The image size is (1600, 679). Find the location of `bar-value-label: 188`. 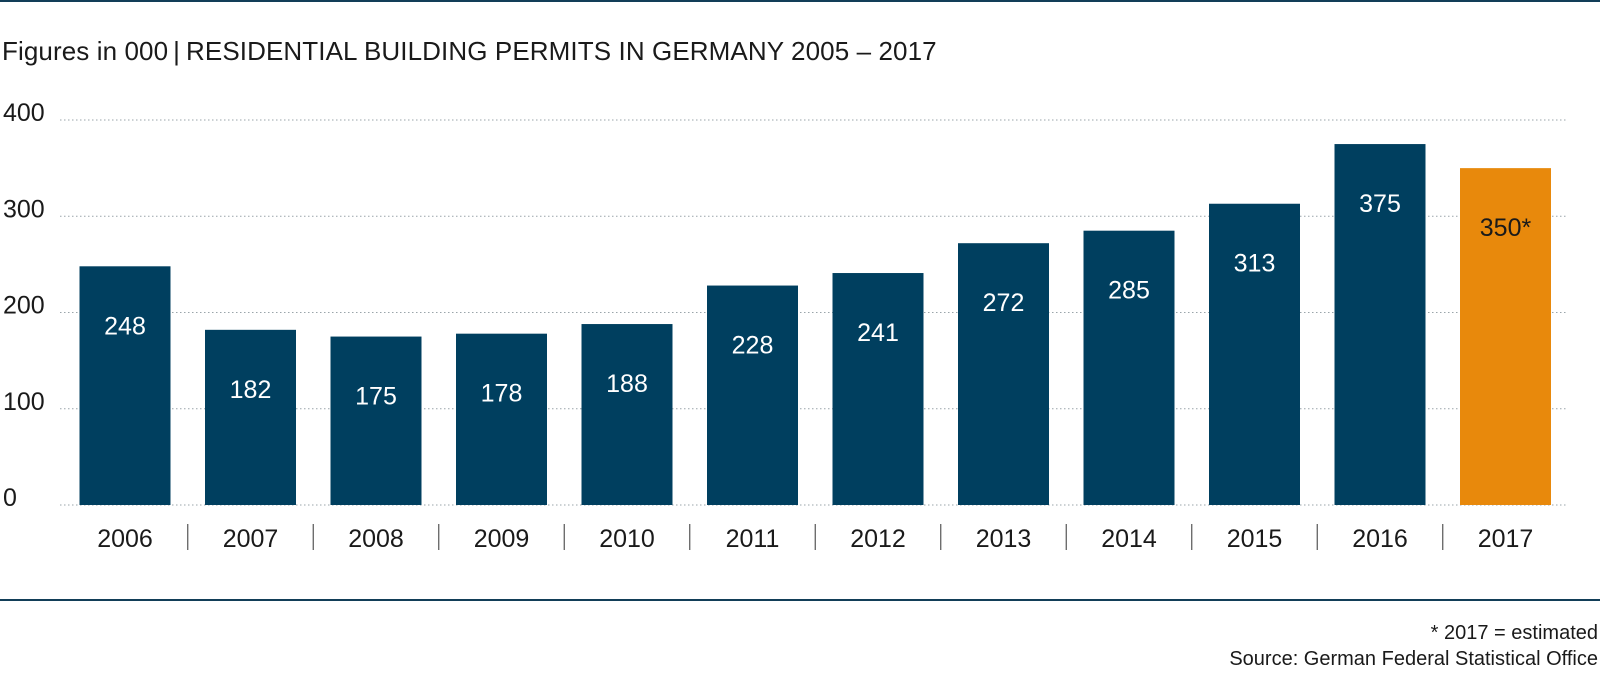

bar-value-label: 188 is located at coordinates (627, 384).